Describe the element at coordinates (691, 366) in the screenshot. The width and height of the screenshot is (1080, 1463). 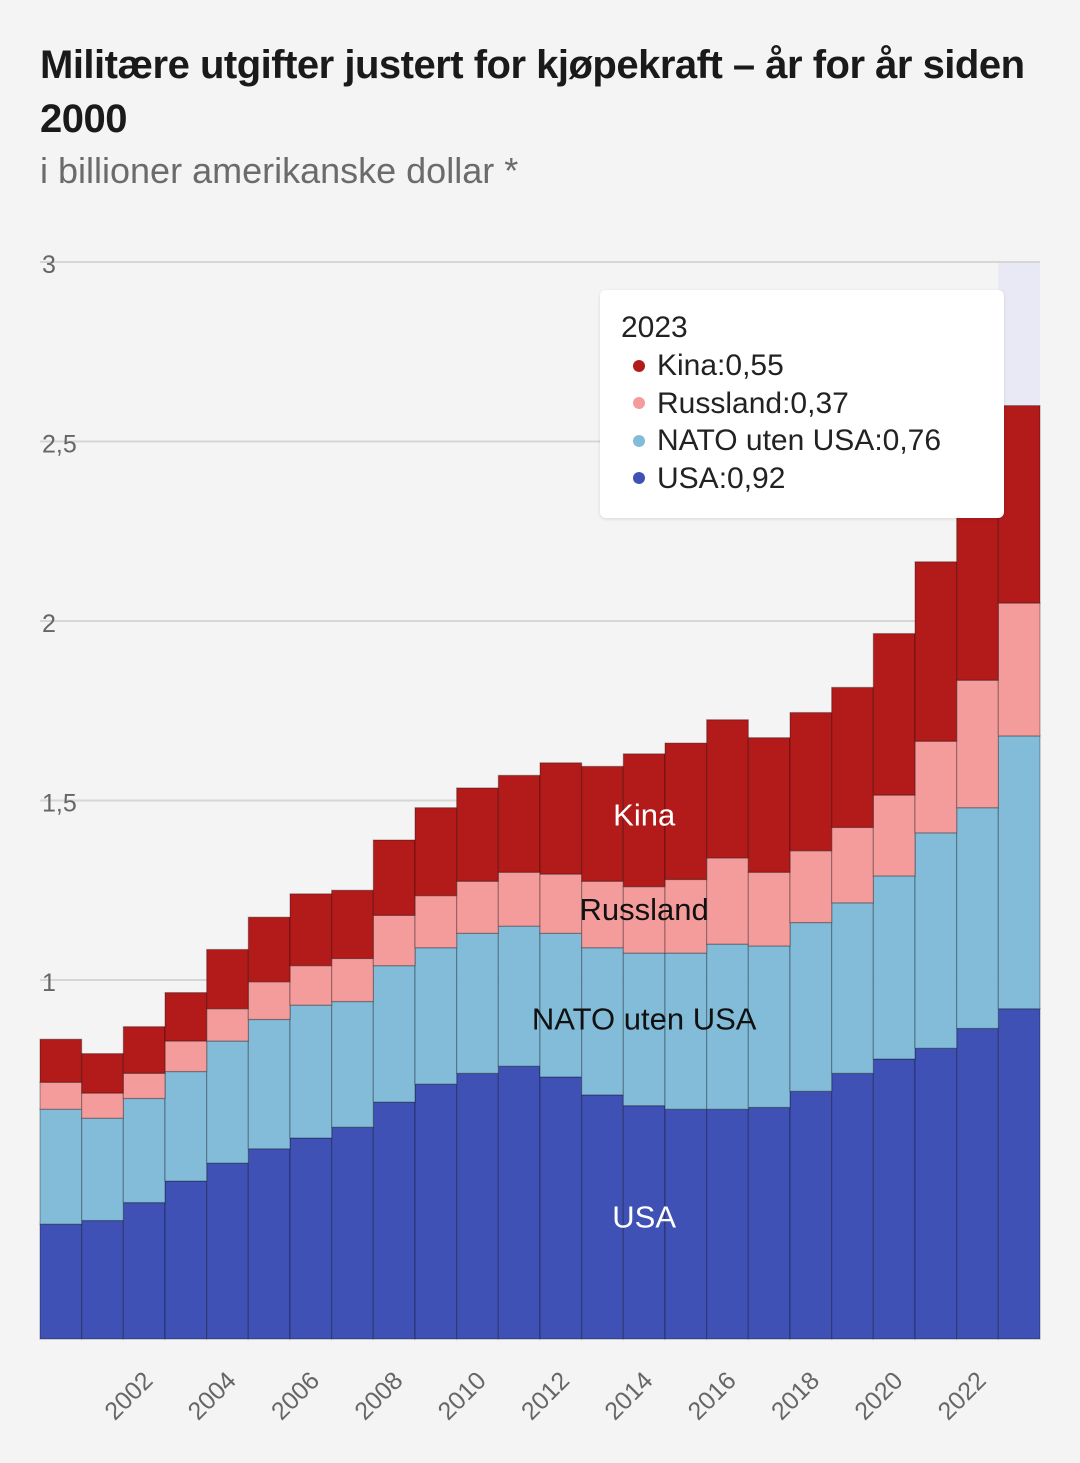
I see `tooltip-label-kina: Kina` at that location.